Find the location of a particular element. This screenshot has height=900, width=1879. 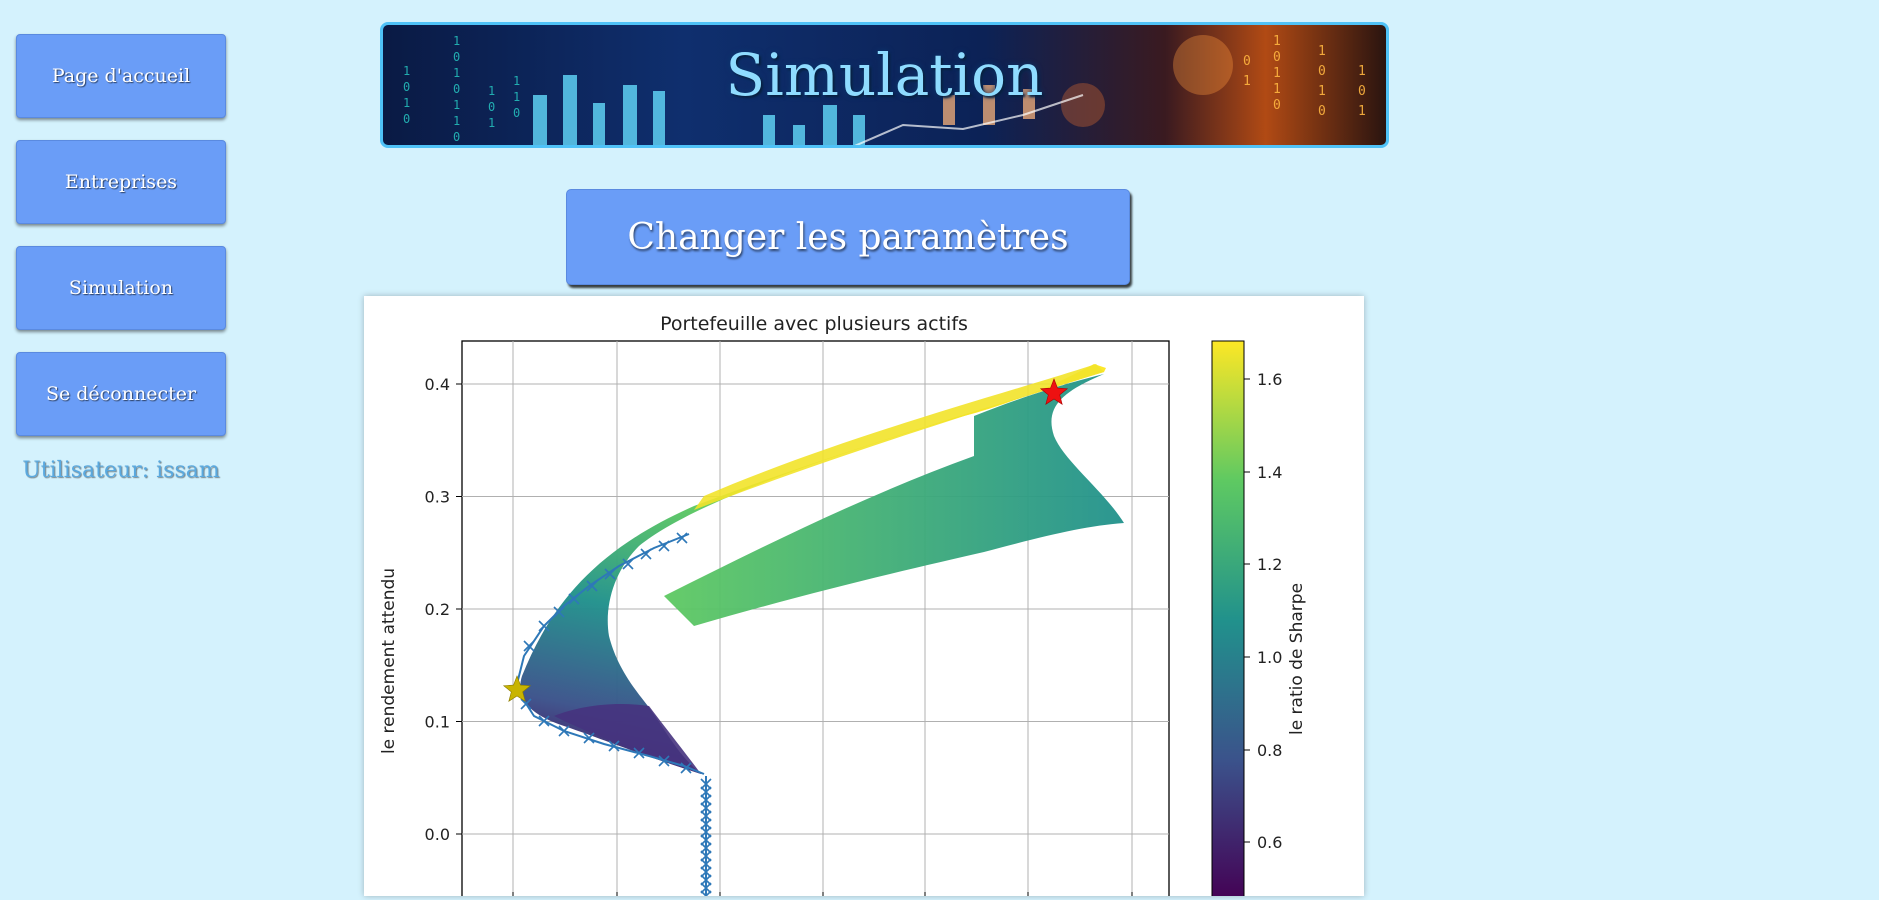

user-label: Utilisateur: issam is located at coordinates (121, 470).